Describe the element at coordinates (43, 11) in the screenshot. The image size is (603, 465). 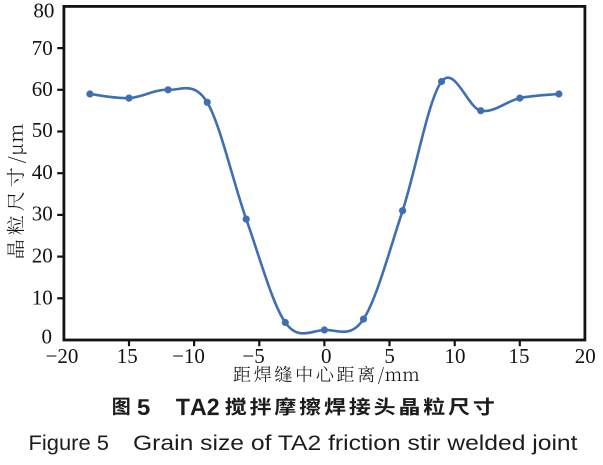
I see `svg-text: 80` at that location.